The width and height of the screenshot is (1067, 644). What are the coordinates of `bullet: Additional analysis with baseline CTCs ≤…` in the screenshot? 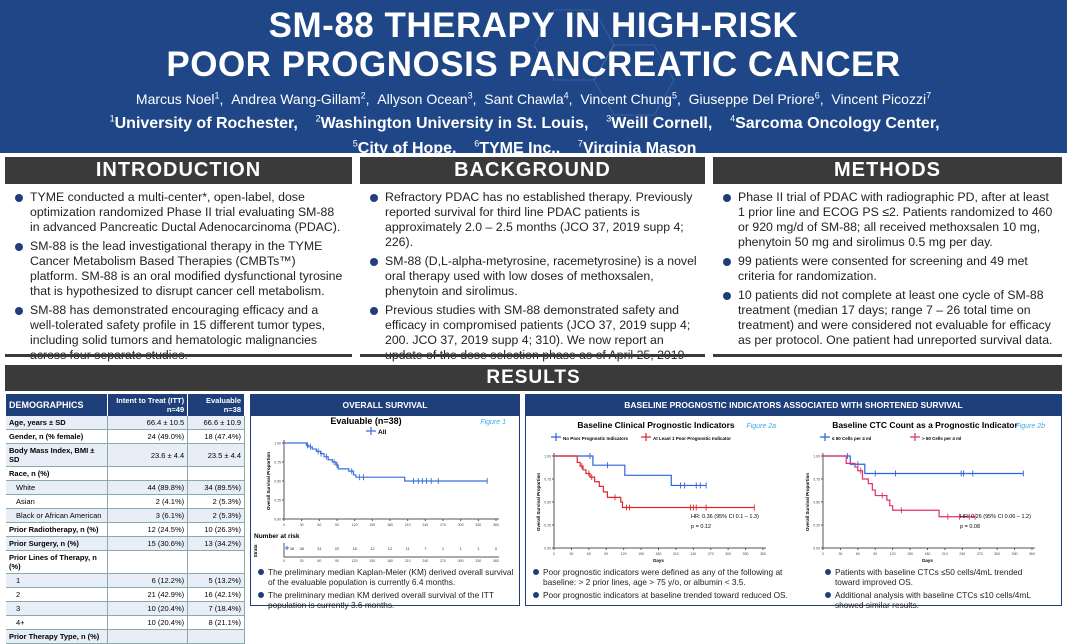 It's located at (936, 600).